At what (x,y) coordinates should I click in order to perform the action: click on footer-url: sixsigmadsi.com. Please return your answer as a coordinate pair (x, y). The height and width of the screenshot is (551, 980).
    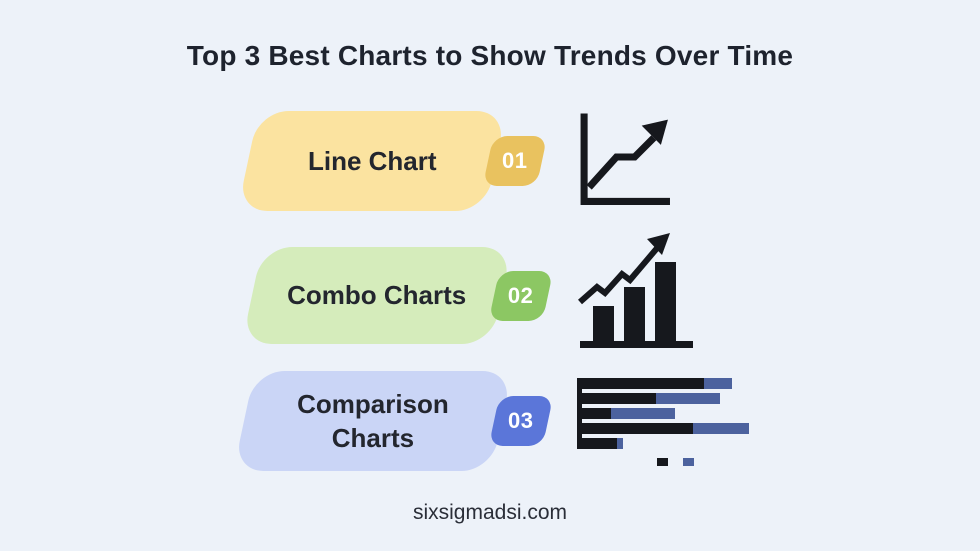
    Looking at the image, I should click on (490, 512).